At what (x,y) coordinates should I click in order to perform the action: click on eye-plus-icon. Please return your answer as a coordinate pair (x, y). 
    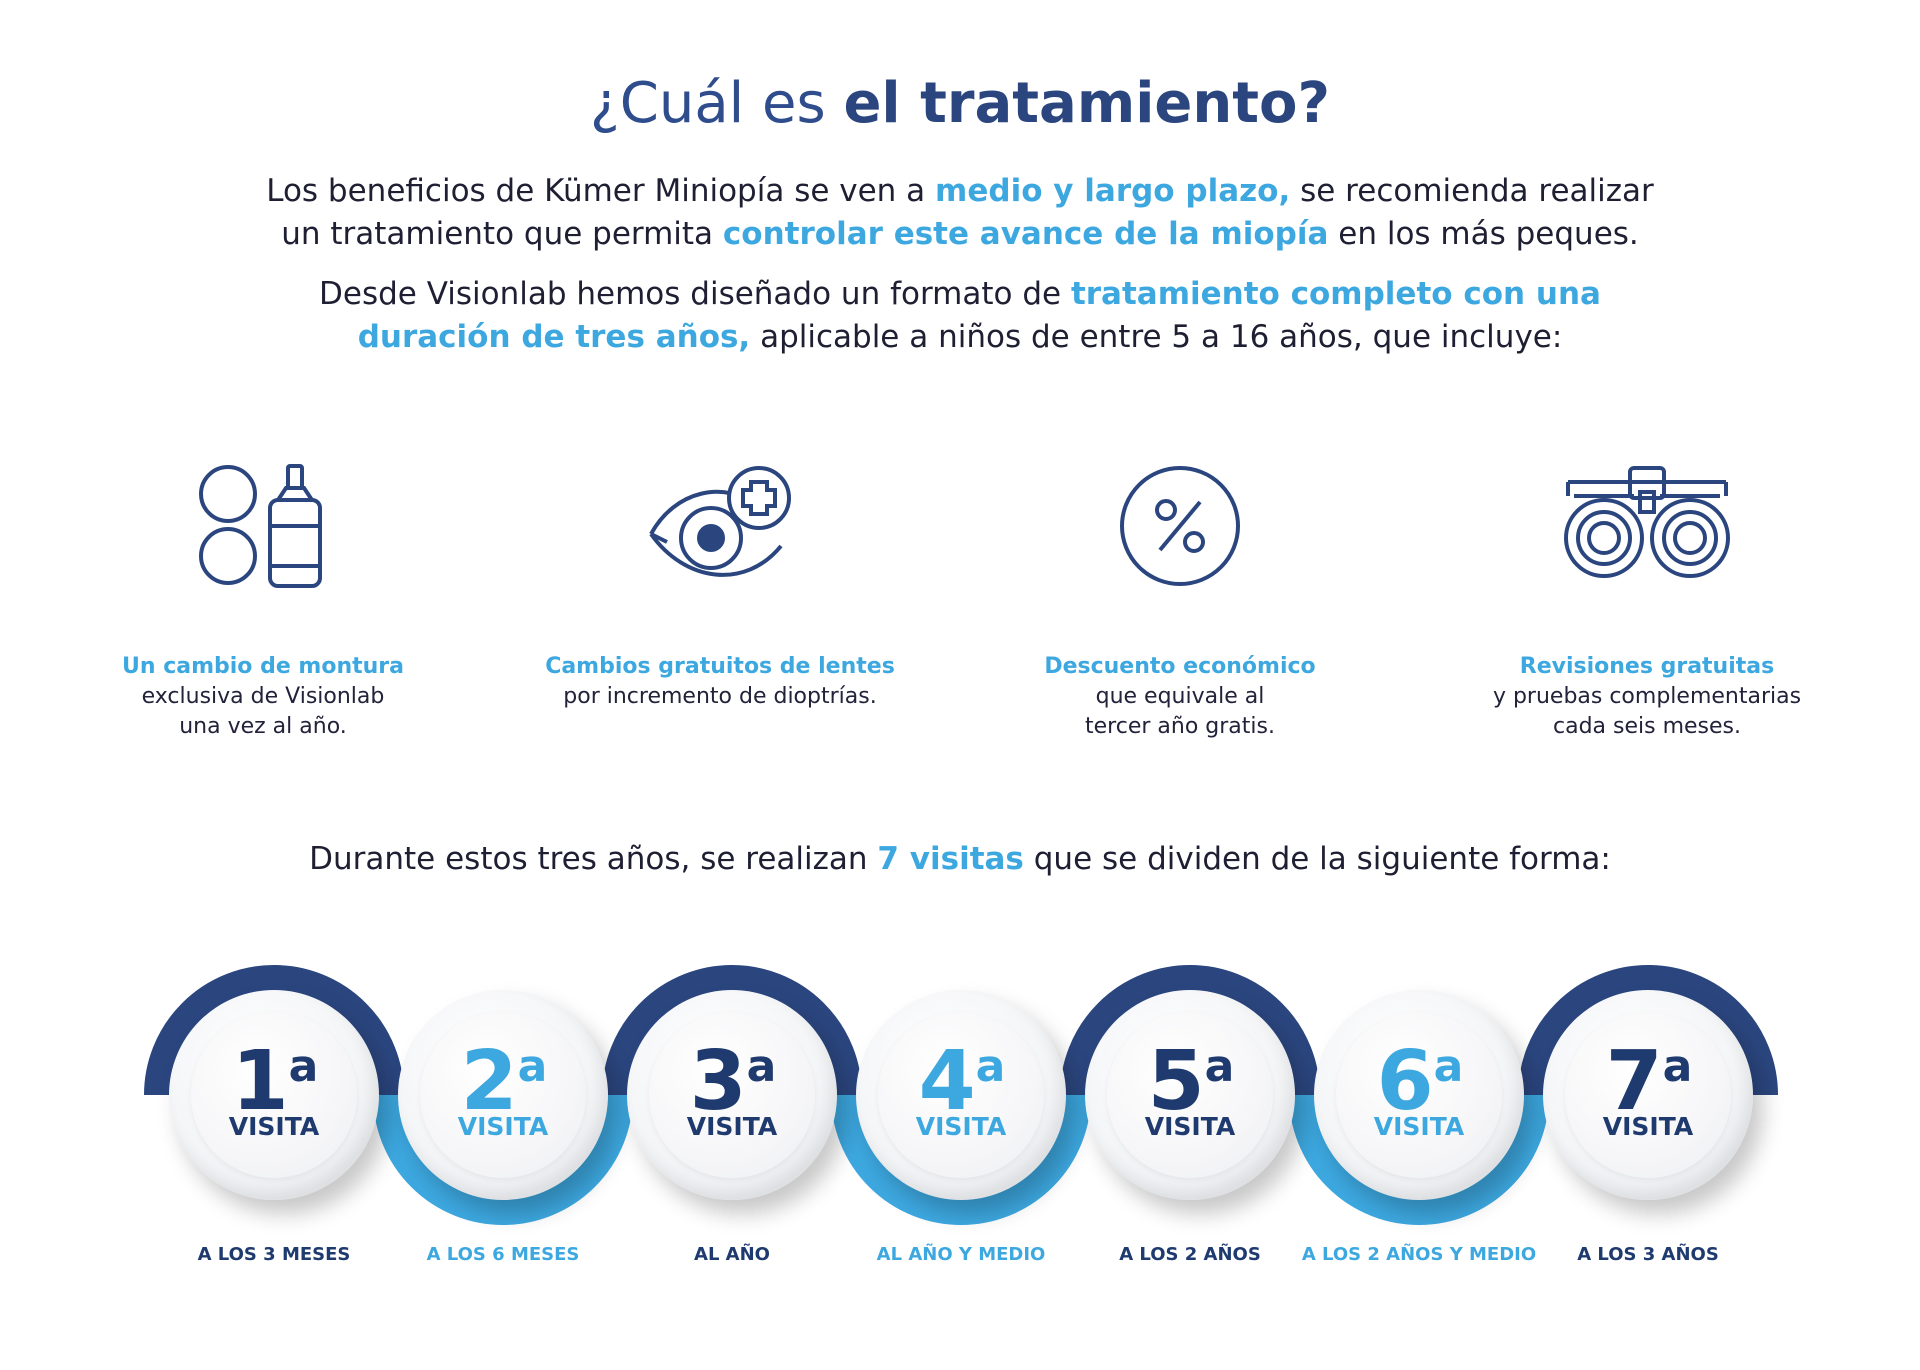
    Looking at the image, I should click on (720, 521).